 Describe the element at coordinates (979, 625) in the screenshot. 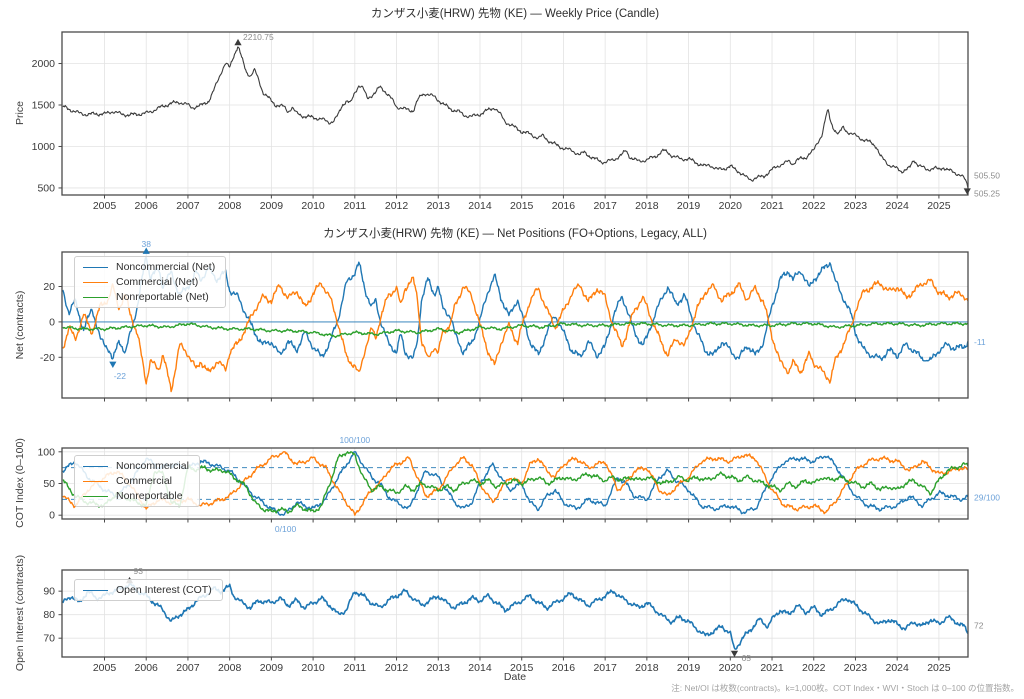

I see `last-value-annotation: 72` at that location.